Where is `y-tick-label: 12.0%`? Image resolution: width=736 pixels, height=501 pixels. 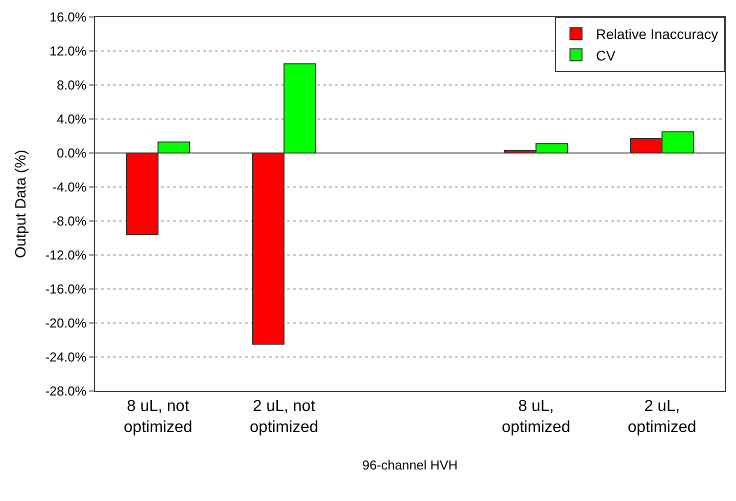
y-tick-label: 12.0% is located at coordinates (68, 51).